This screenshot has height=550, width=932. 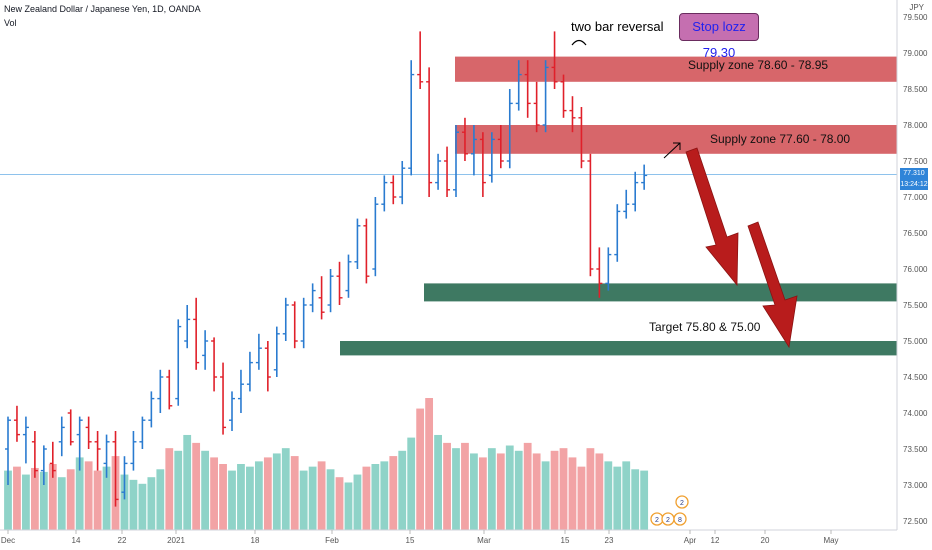 I want to click on x-tick-label: 20, so click(x=765, y=540).